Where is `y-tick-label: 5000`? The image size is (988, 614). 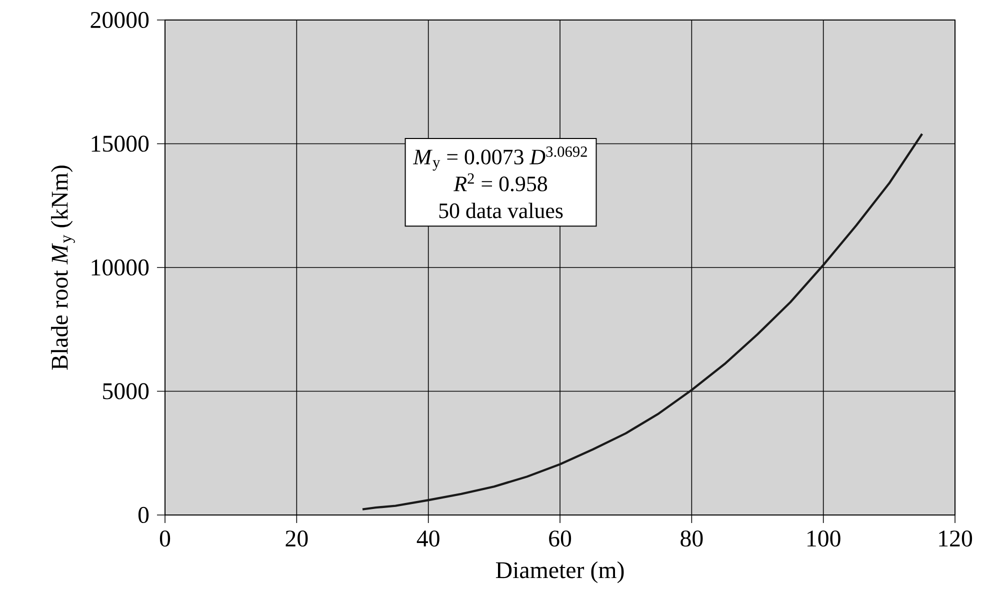
y-tick-label: 5000 is located at coordinates (126, 391).